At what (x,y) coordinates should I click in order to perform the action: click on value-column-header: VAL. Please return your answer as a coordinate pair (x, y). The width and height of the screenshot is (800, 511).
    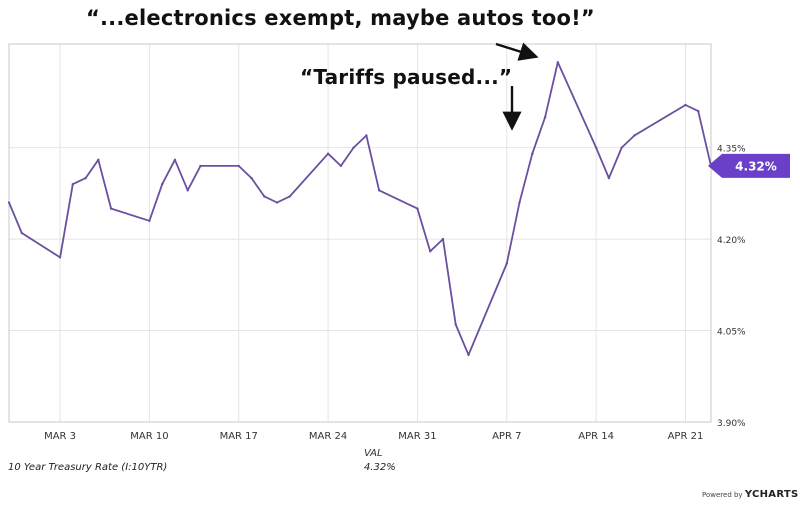
    Looking at the image, I should click on (373, 453).